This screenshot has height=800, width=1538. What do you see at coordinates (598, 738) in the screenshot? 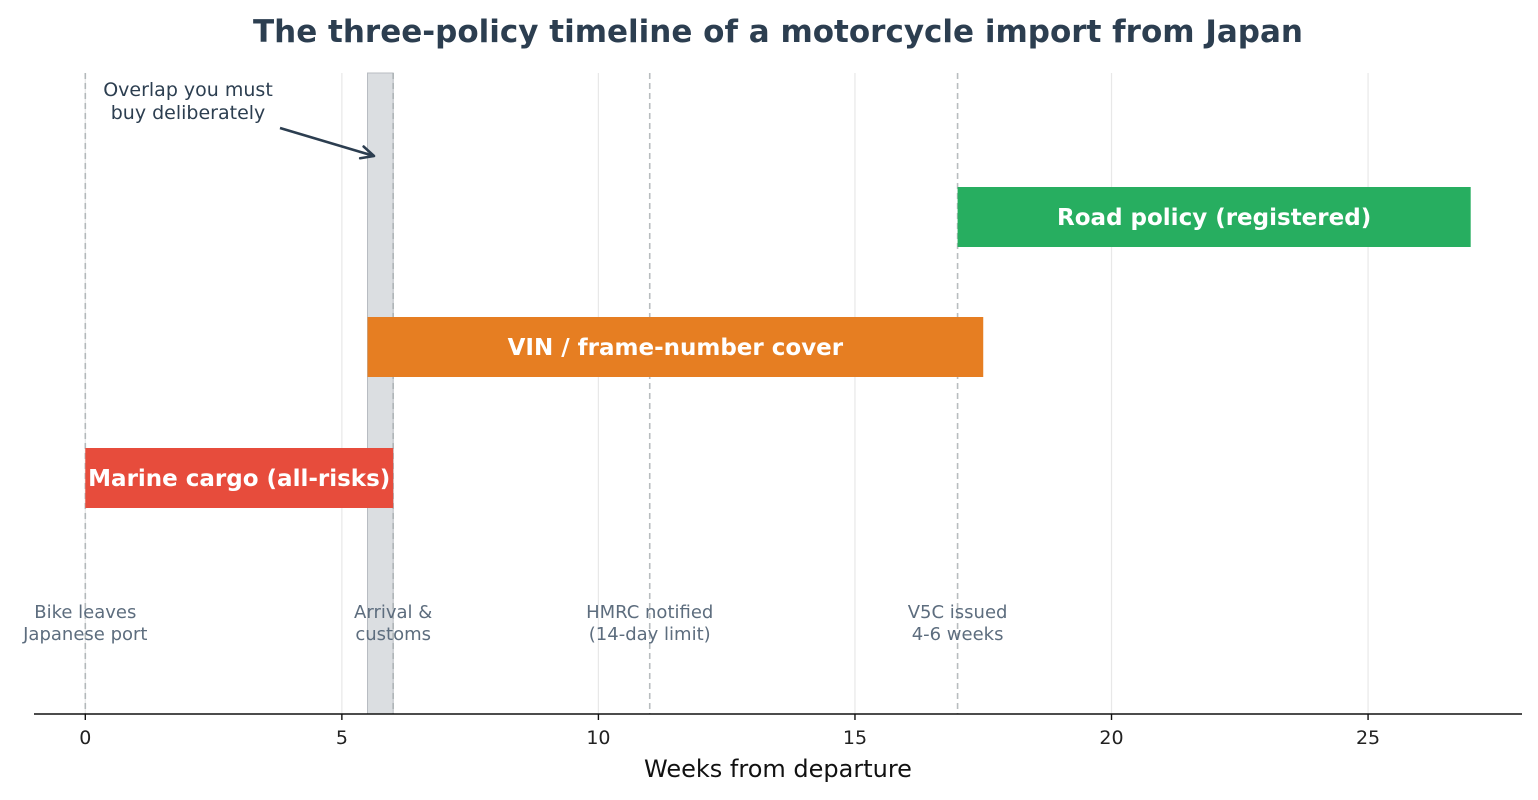
I see `x-tick-label: 10` at bounding box center [598, 738].